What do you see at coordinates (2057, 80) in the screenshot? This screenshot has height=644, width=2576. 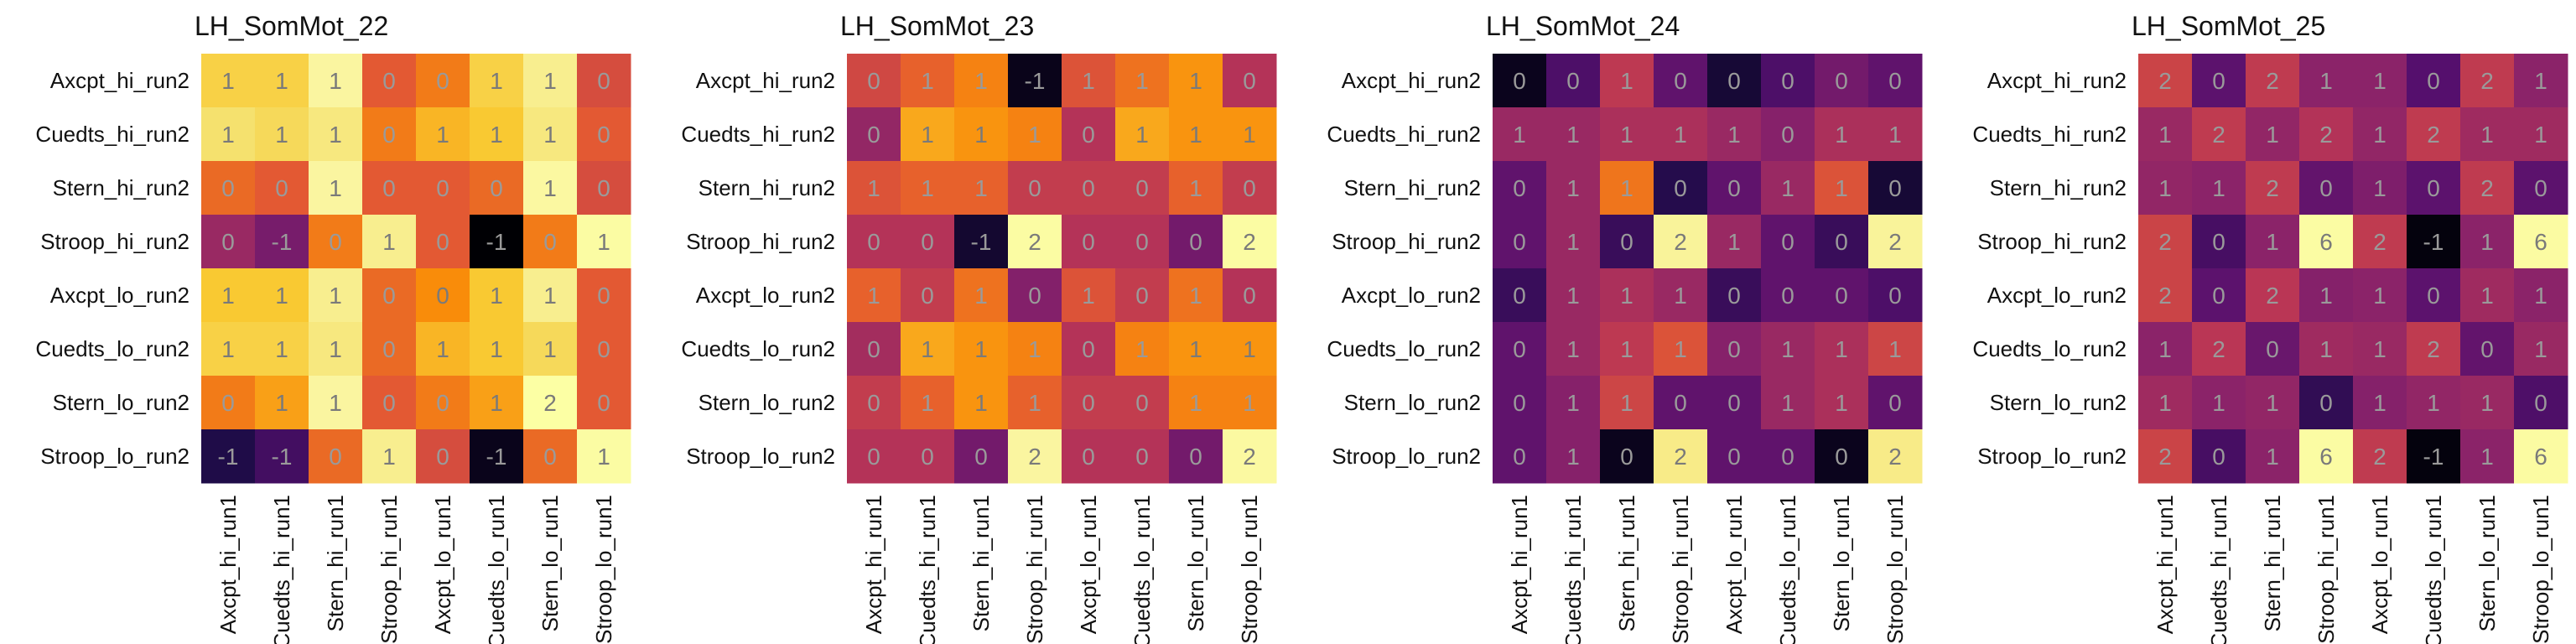 I see `row-label: Axcpt_hi_run2` at bounding box center [2057, 80].